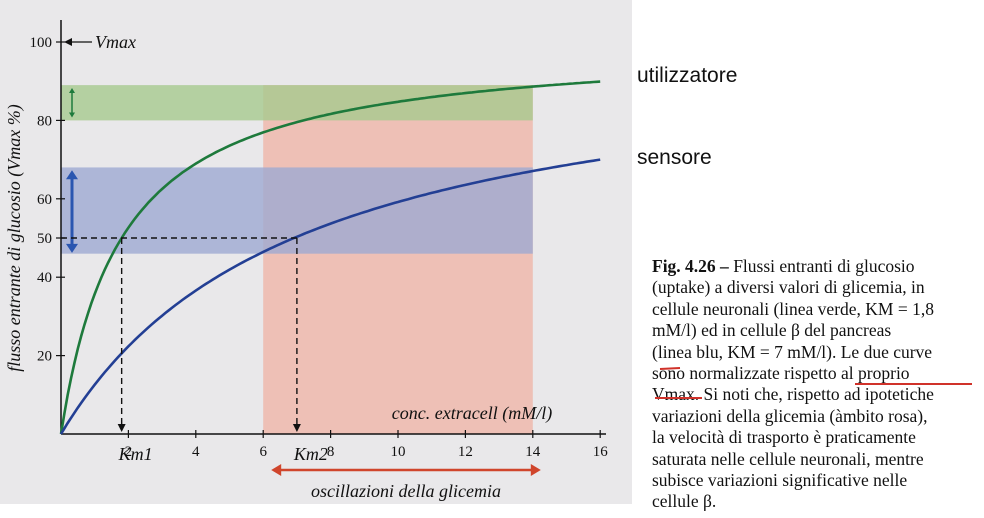  I want to click on x-tick-label: 6, so click(263, 452).